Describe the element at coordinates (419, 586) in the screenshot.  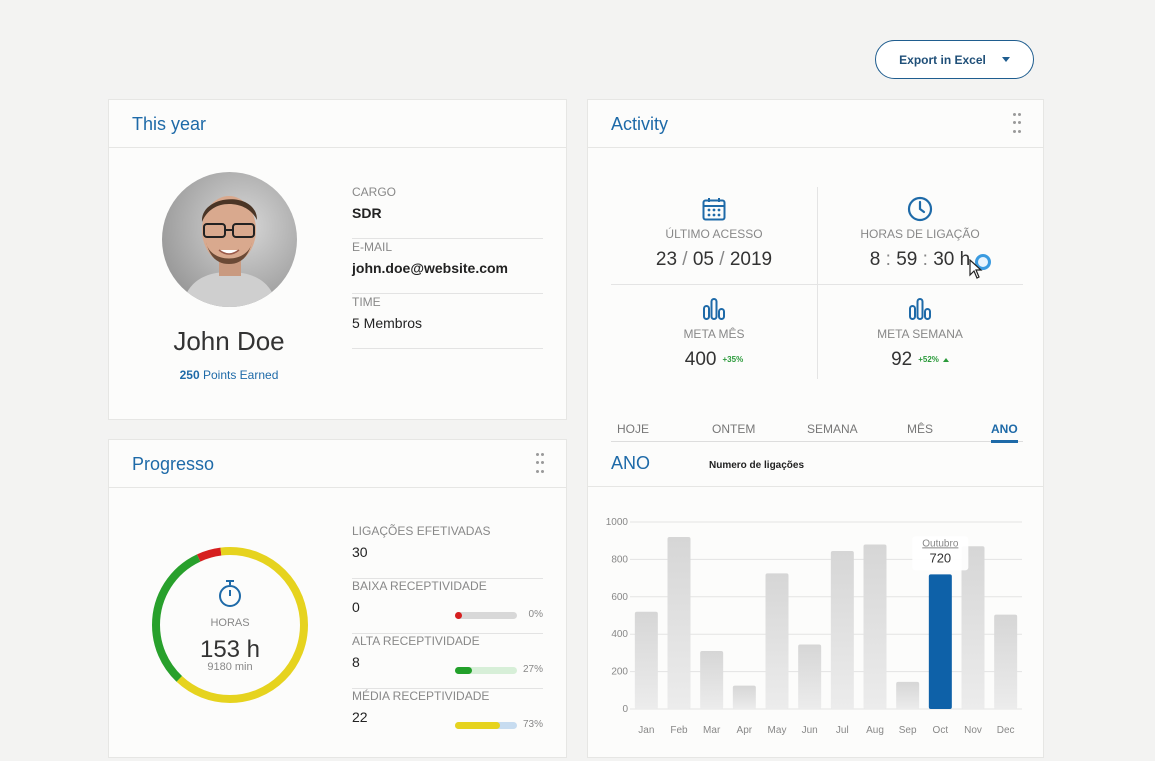
I see `progress-label: BAIXA RECEPTIVIDADE` at that location.